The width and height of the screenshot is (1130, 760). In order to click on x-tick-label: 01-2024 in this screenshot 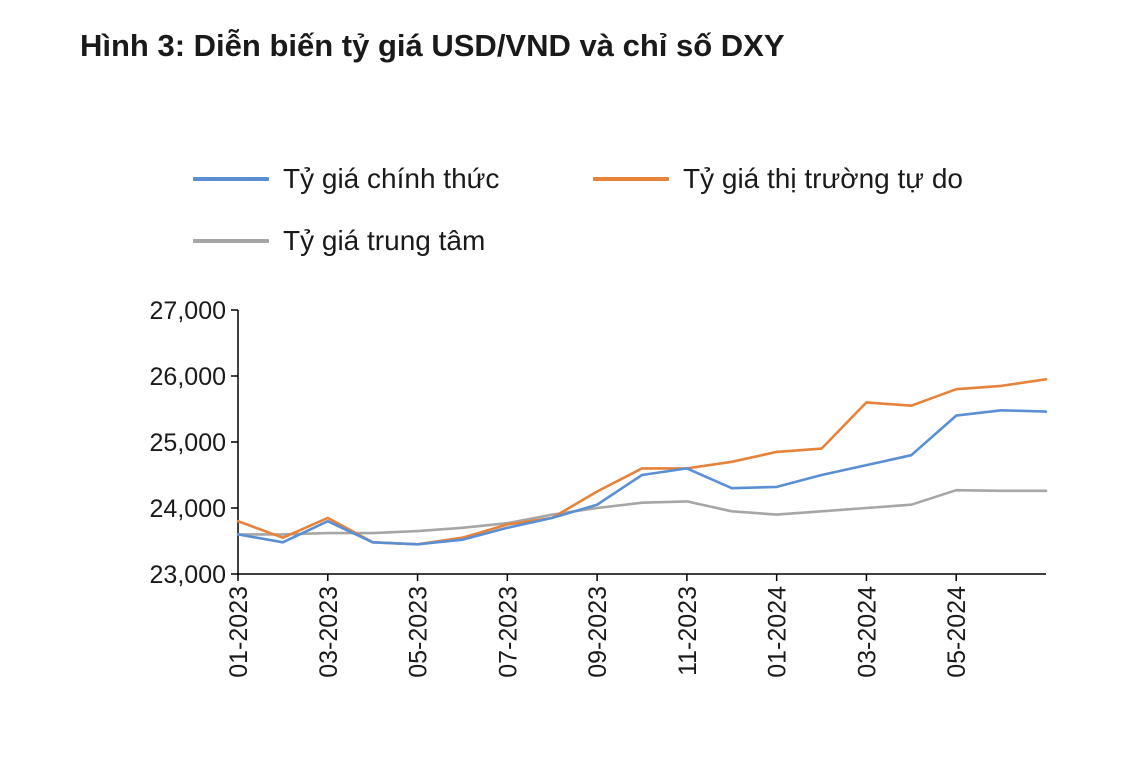, I will do `click(778, 632)`.